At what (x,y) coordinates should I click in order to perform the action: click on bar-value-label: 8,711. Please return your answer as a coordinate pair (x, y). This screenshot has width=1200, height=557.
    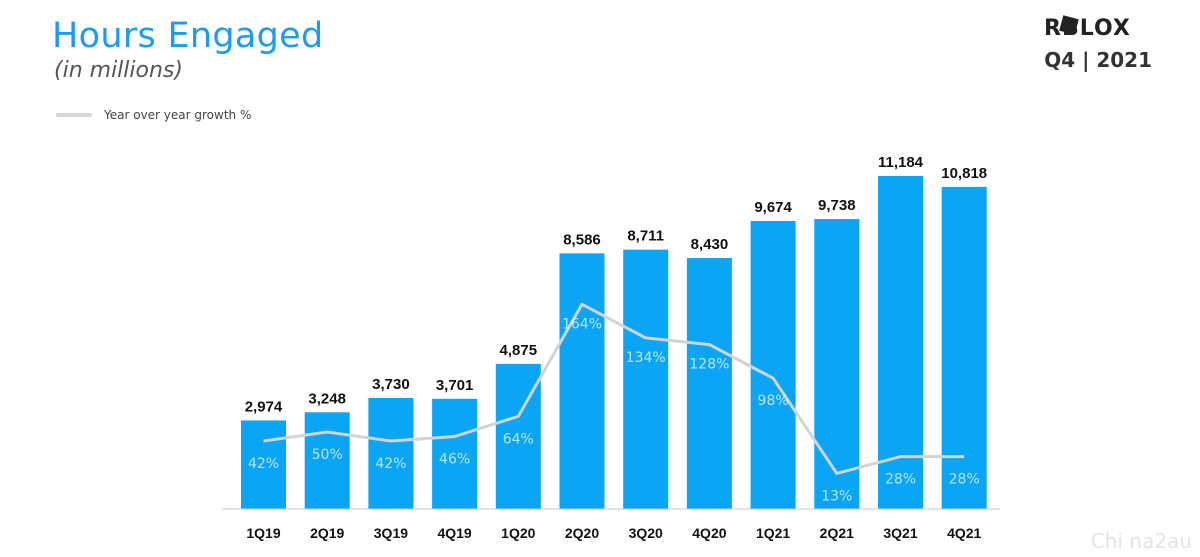
    Looking at the image, I should click on (645, 236).